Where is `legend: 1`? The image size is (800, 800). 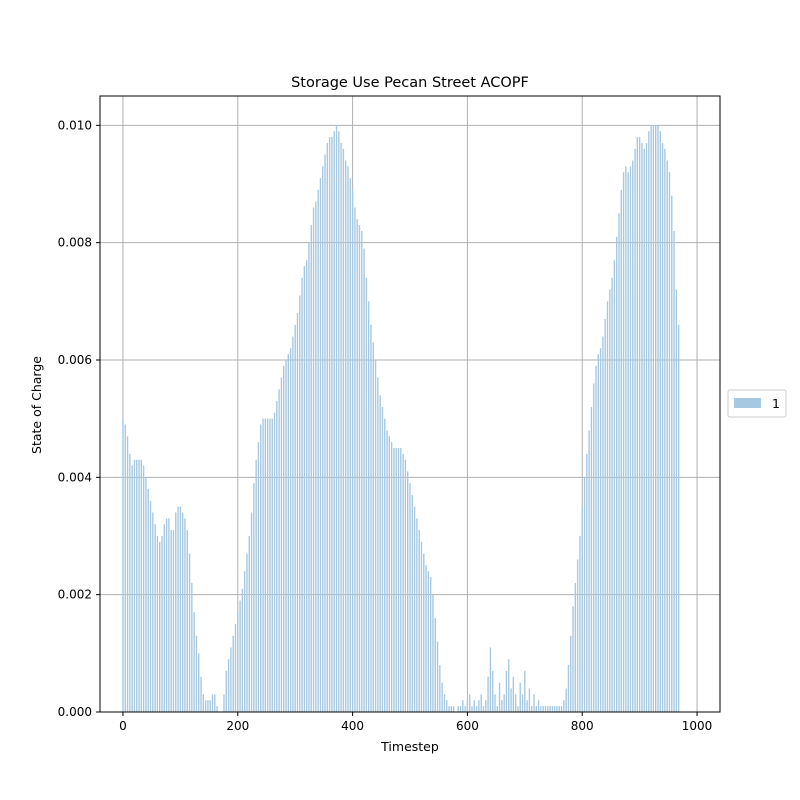 legend: 1 is located at coordinates (757, 403).